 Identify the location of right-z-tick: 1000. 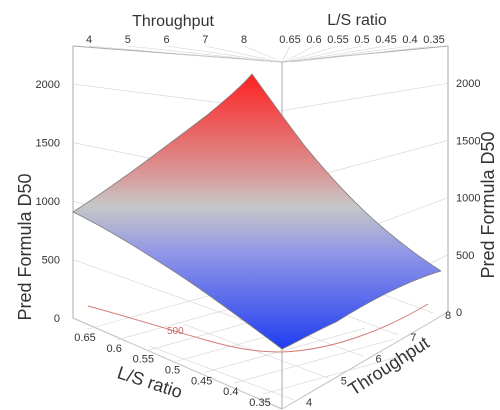
(468, 199).